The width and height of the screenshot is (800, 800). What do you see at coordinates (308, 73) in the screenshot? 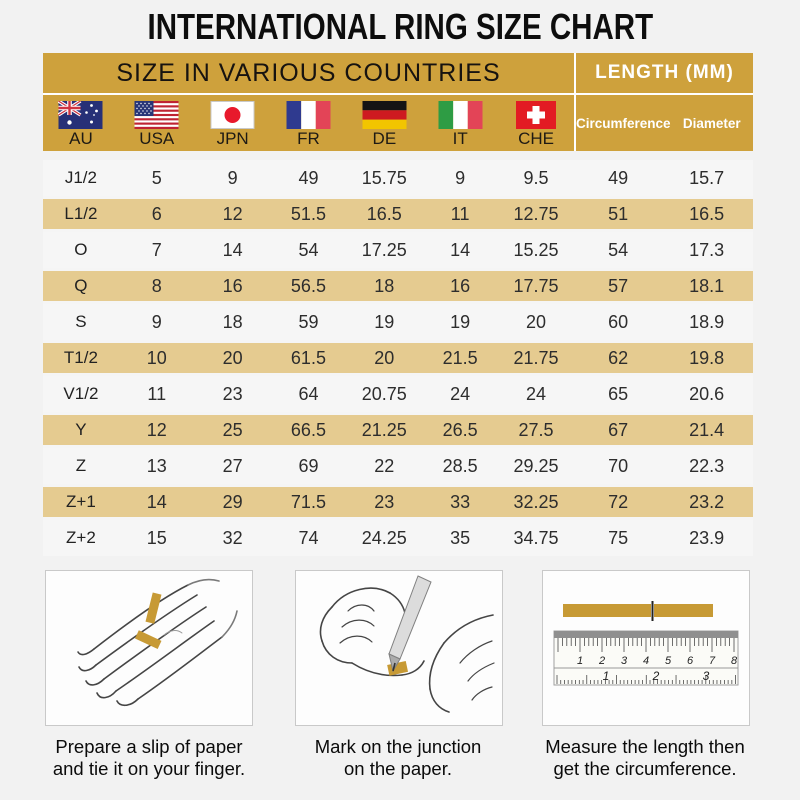
I see `countries-group-header: SIZE IN VARIOUS COUNTRIES` at bounding box center [308, 73].